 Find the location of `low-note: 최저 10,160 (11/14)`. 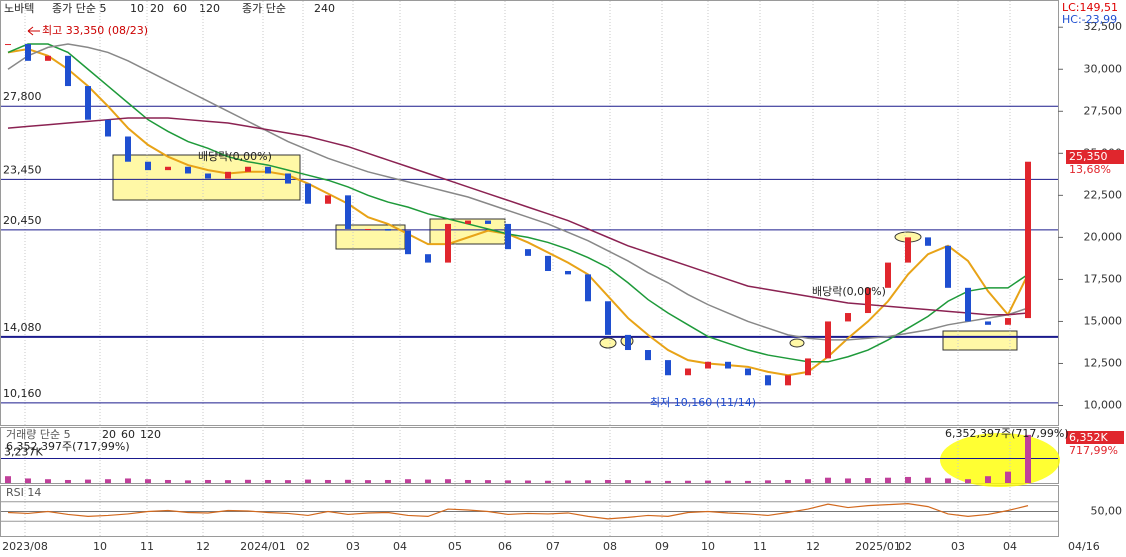

low-note: 최저 10,160 (11/14) is located at coordinates (703, 402).